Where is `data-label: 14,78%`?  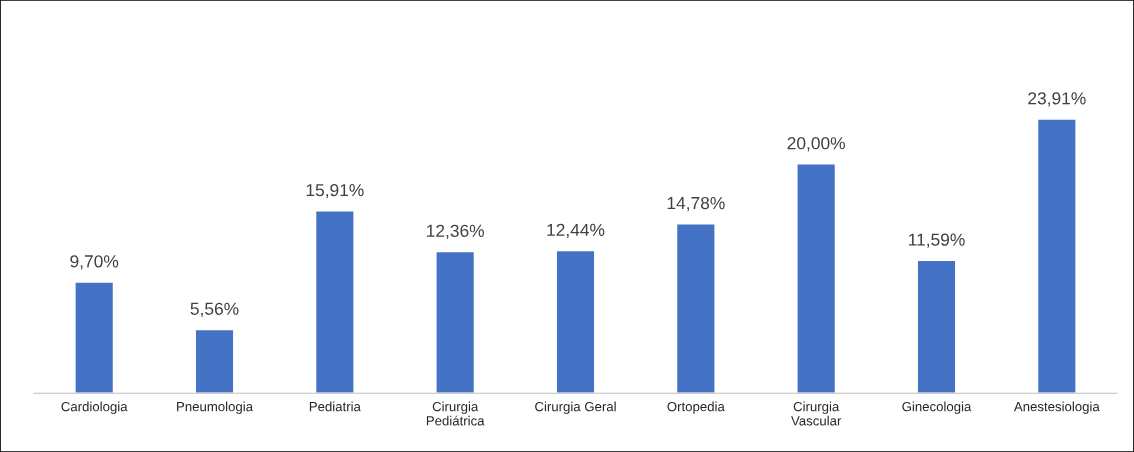
data-label: 14,78% is located at coordinates (696, 204).